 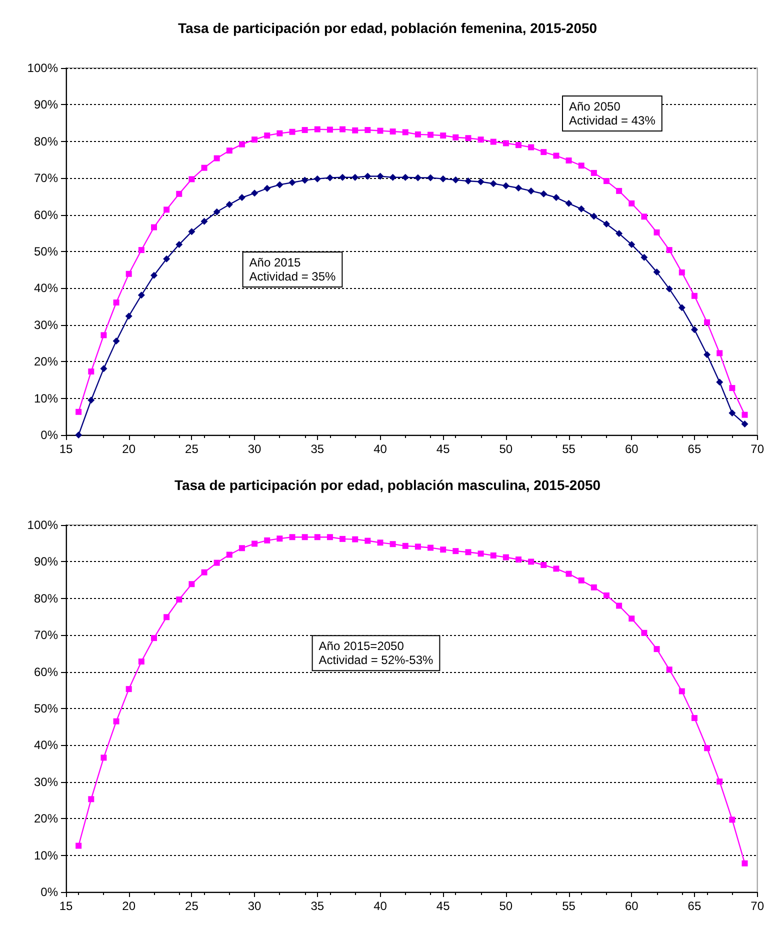 I want to click on x-tick-label: 35, so click(x=317, y=449).